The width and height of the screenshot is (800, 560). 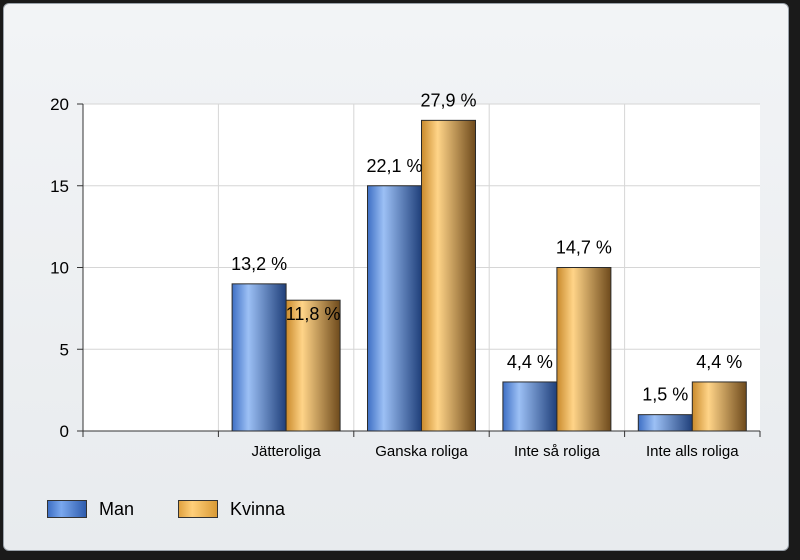 What do you see at coordinates (665, 395) in the screenshot?
I see `data-label-man: 1,5 %` at bounding box center [665, 395].